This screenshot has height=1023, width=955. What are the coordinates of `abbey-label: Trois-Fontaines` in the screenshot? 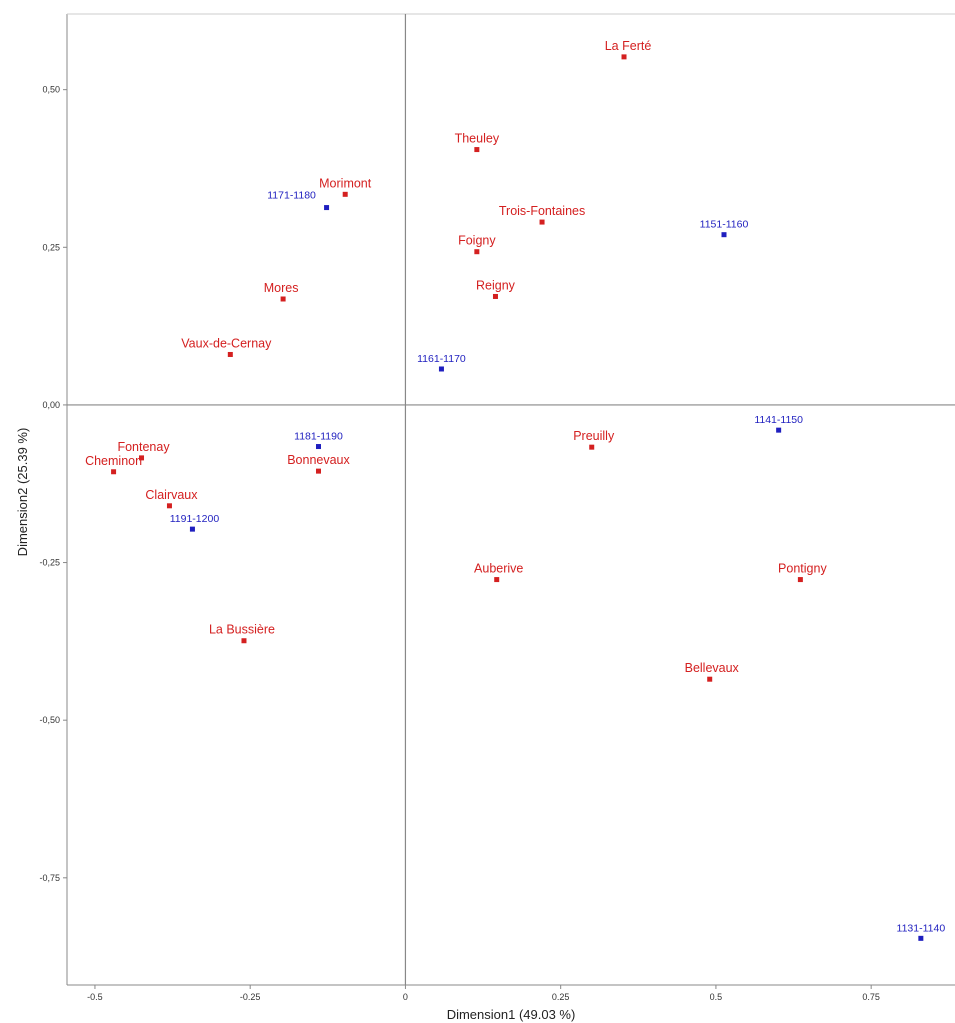 It's located at (542, 211).